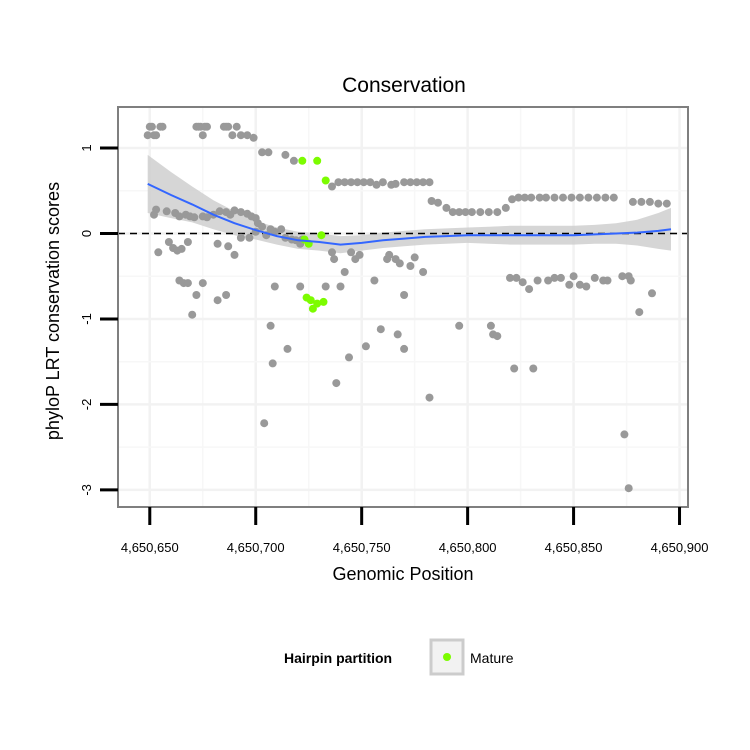 The image size is (750, 750). I want to click on legend-mature-dot, so click(447, 657).